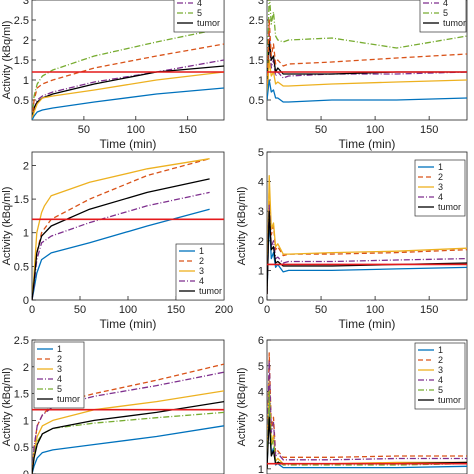  What do you see at coordinates (261, 341) in the screenshot?
I see `y-tick-label: 6` at bounding box center [261, 341].